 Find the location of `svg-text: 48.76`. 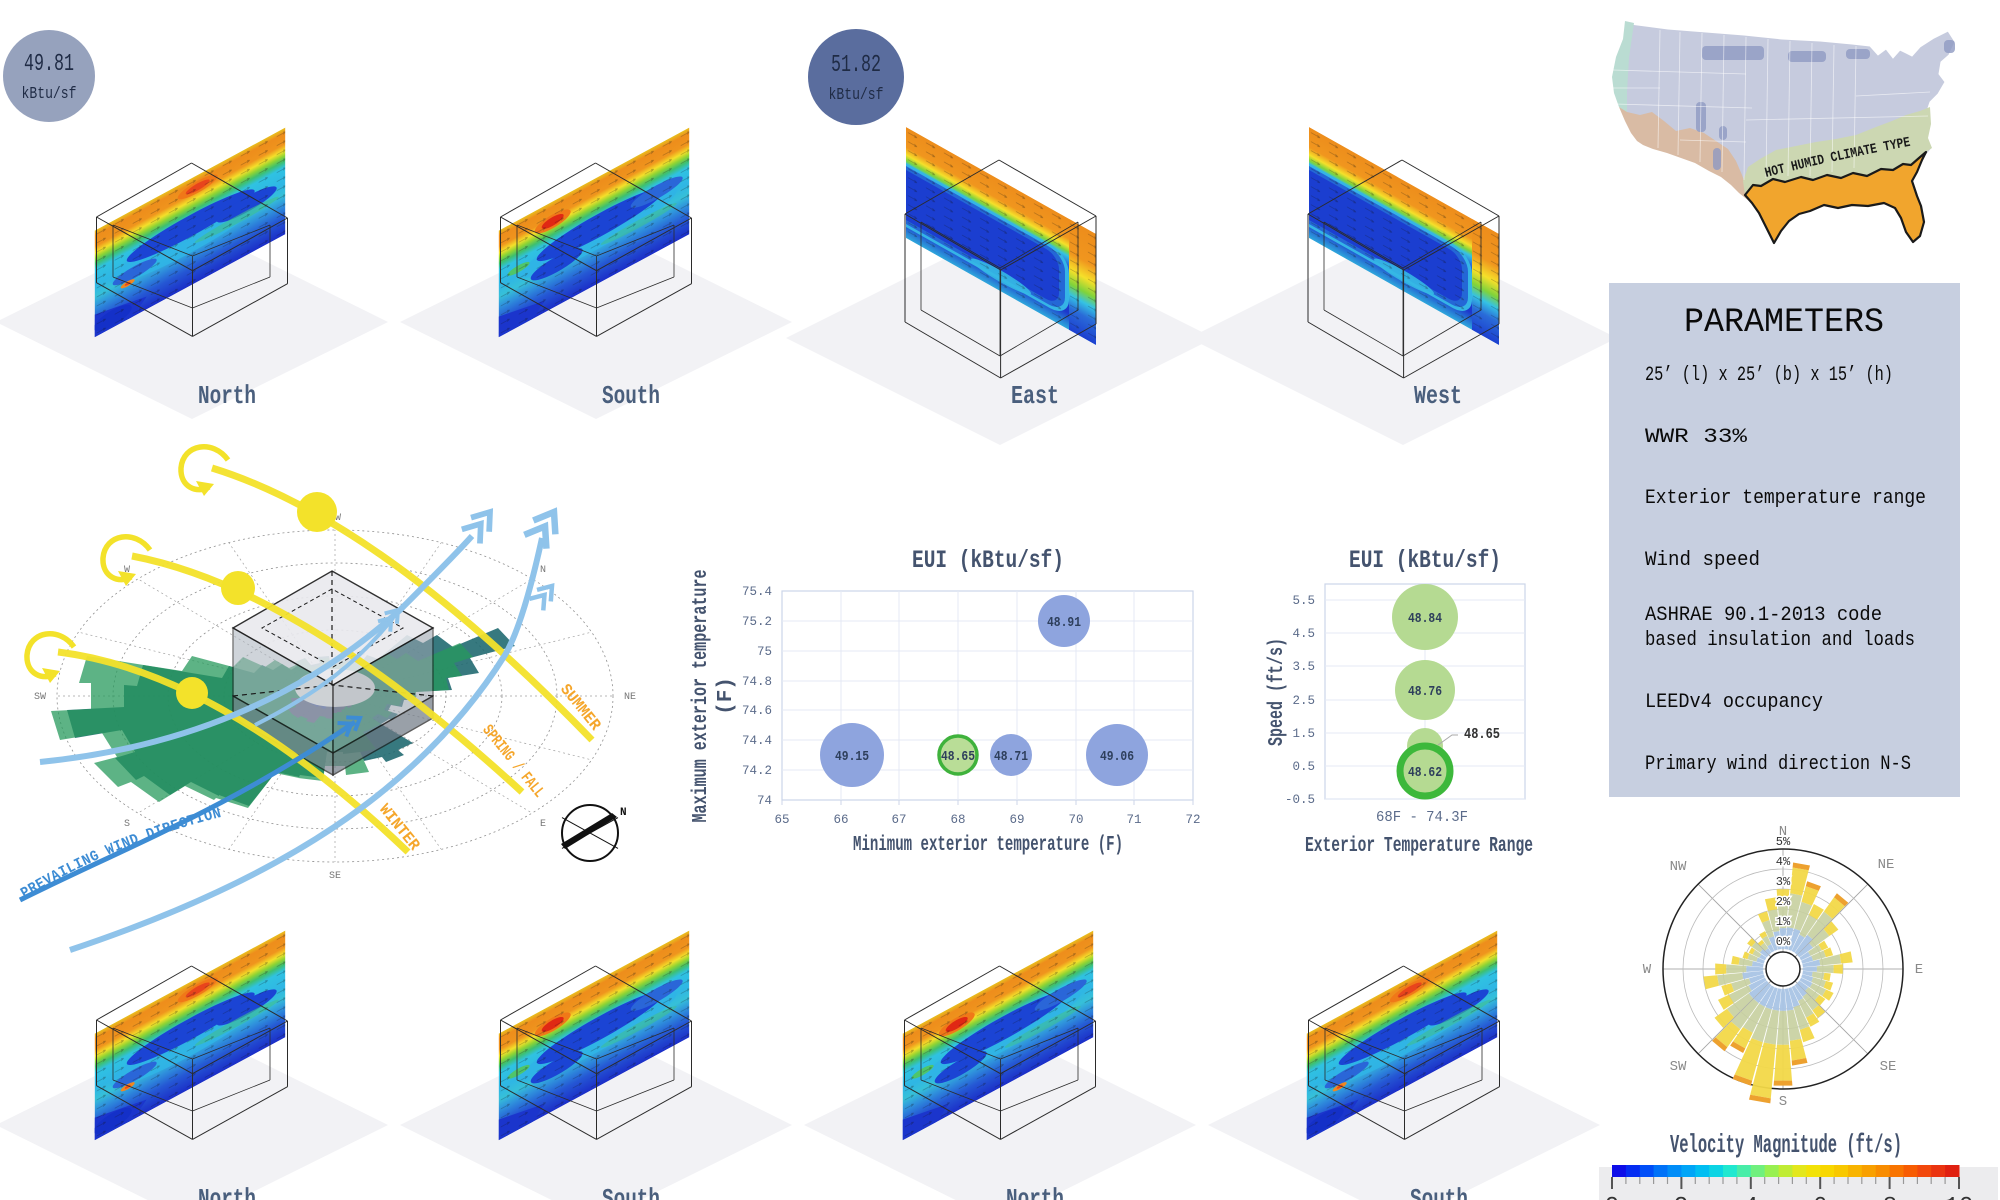

svg-text: 48.76 is located at coordinates (1425, 692).